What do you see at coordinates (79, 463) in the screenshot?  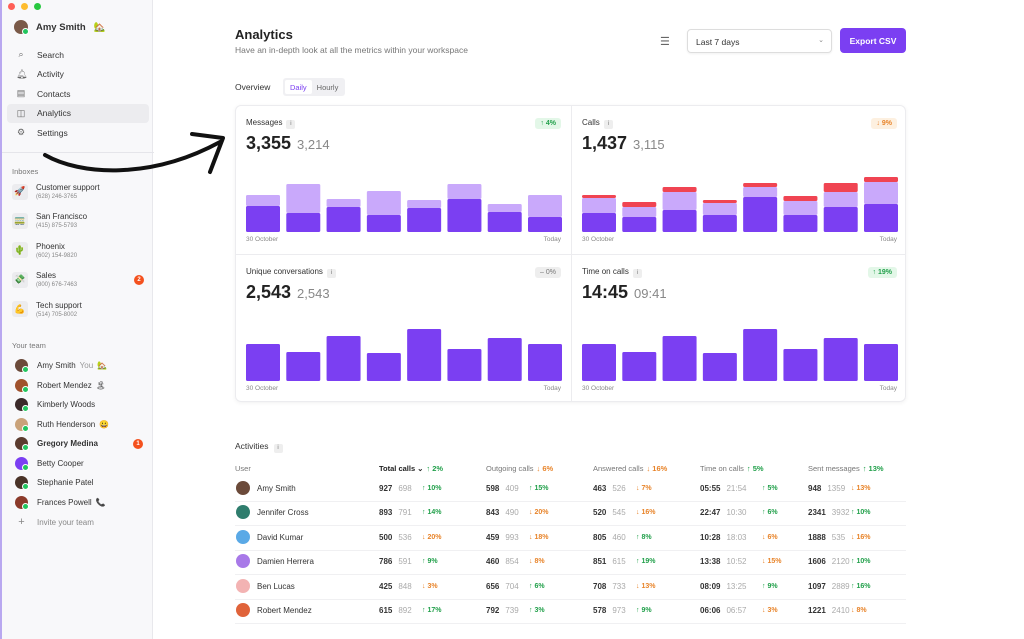 I see `team-member: Betty Cooper` at bounding box center [79, 463].